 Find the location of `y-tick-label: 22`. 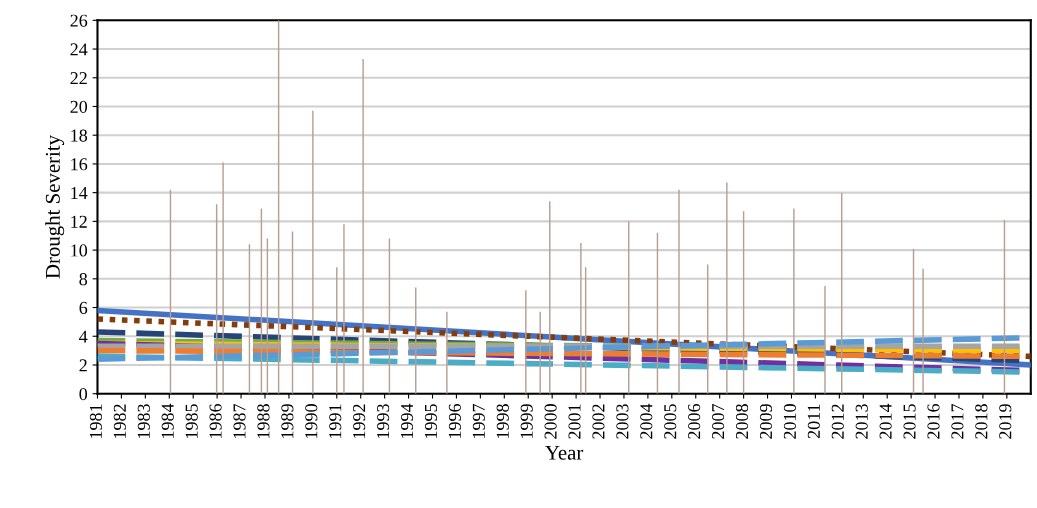

y-tick-label: 22 is located at coordinates (78, 78).